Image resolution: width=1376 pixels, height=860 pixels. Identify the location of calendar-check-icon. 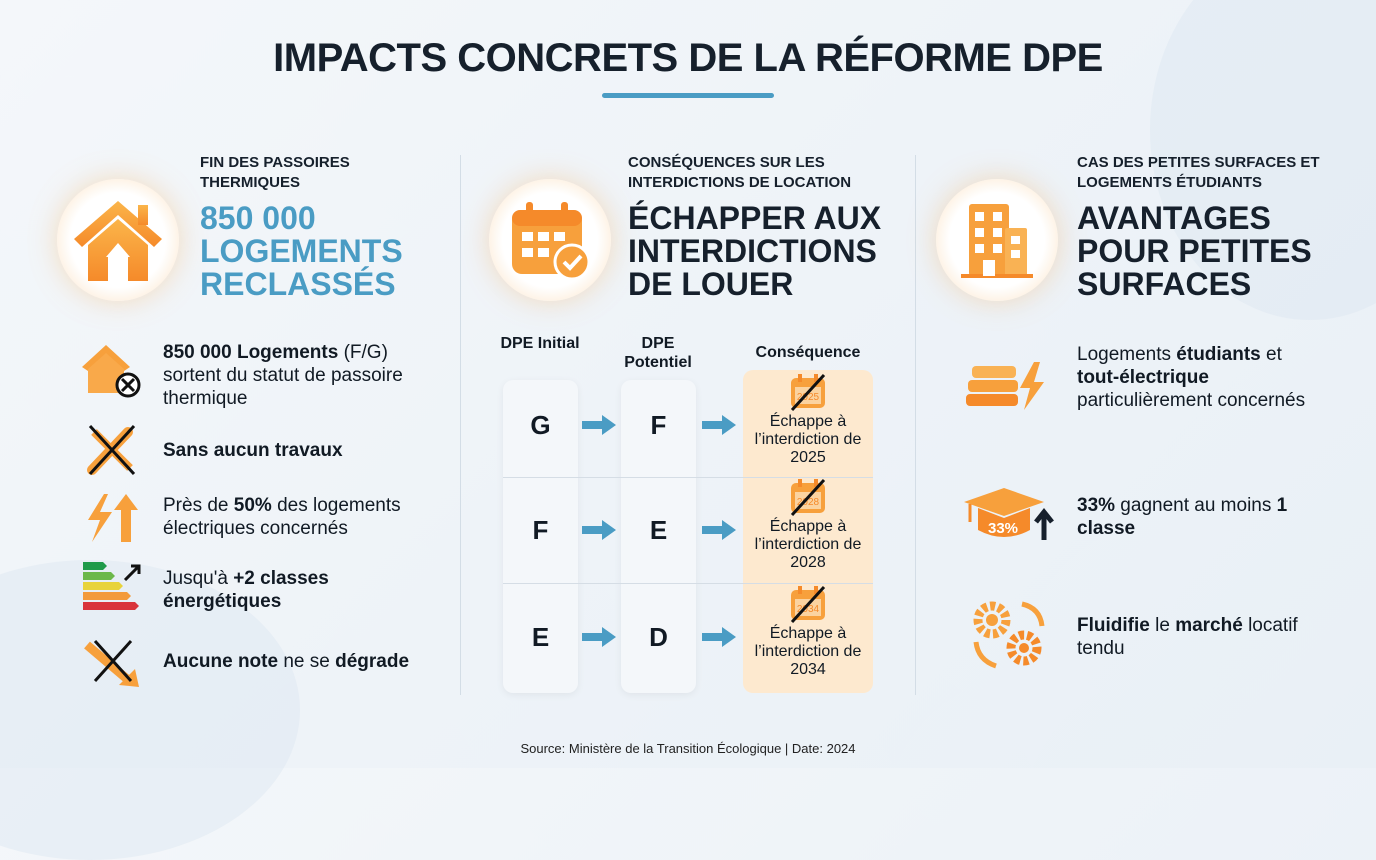
(550, 240).